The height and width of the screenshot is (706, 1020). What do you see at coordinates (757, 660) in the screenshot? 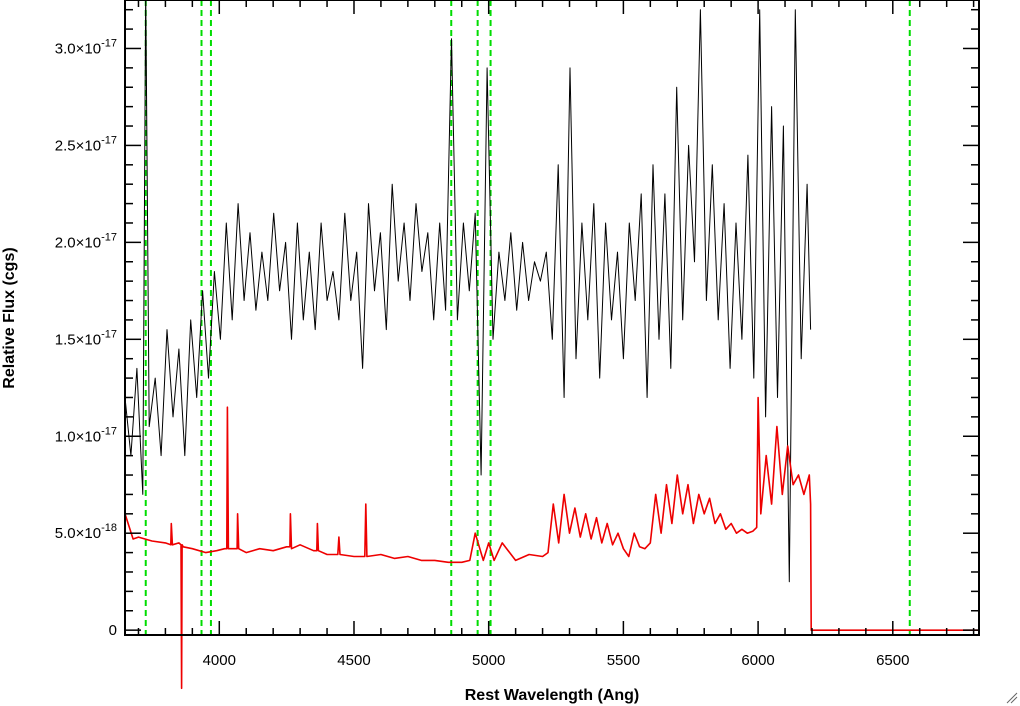
I see `x-tick-label: 6000` at bounding box center [757, 660].